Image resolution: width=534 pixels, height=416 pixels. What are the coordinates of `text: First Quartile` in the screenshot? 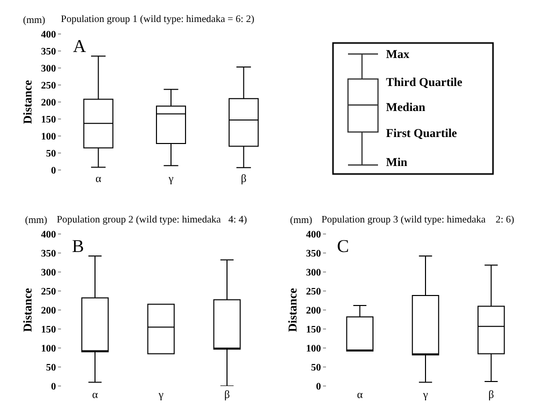 It's located at (422, 133).